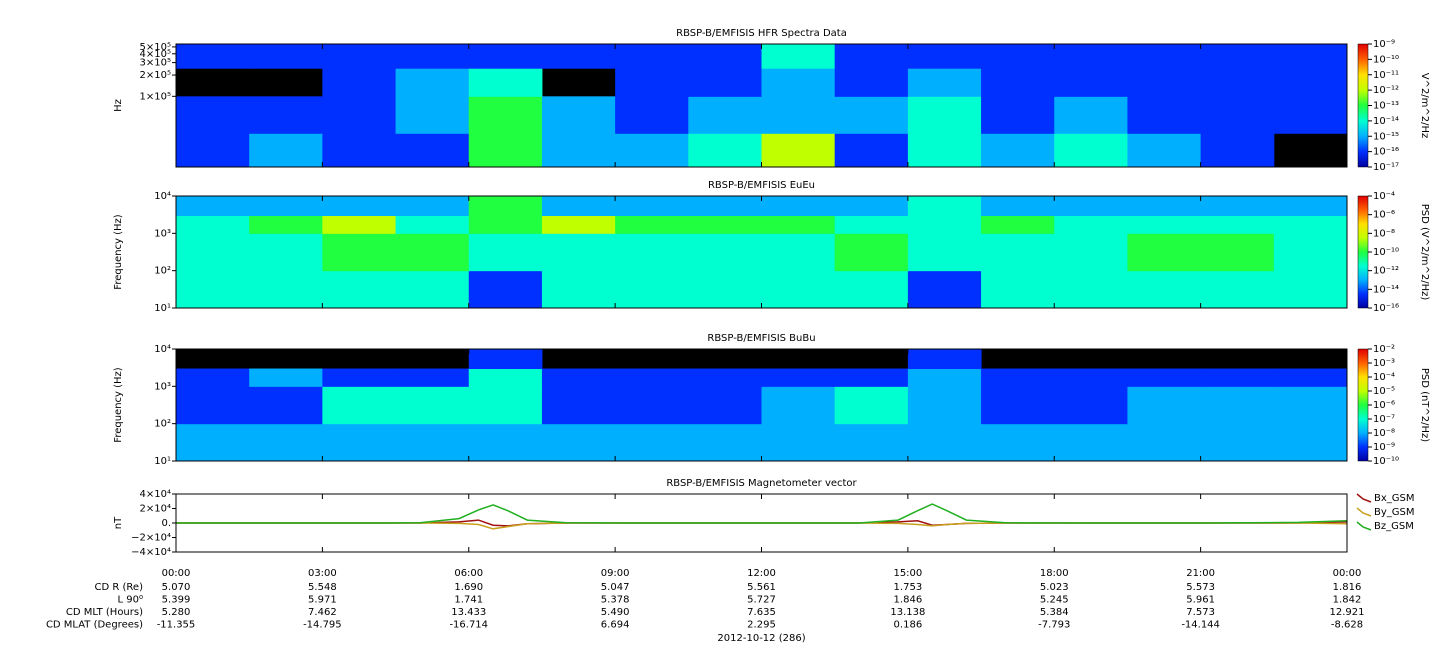 The width and height of the screenshot is (1447, 658). I want to click on colorbar-tick-label: 10⁻⁴, so click(1384, 377).